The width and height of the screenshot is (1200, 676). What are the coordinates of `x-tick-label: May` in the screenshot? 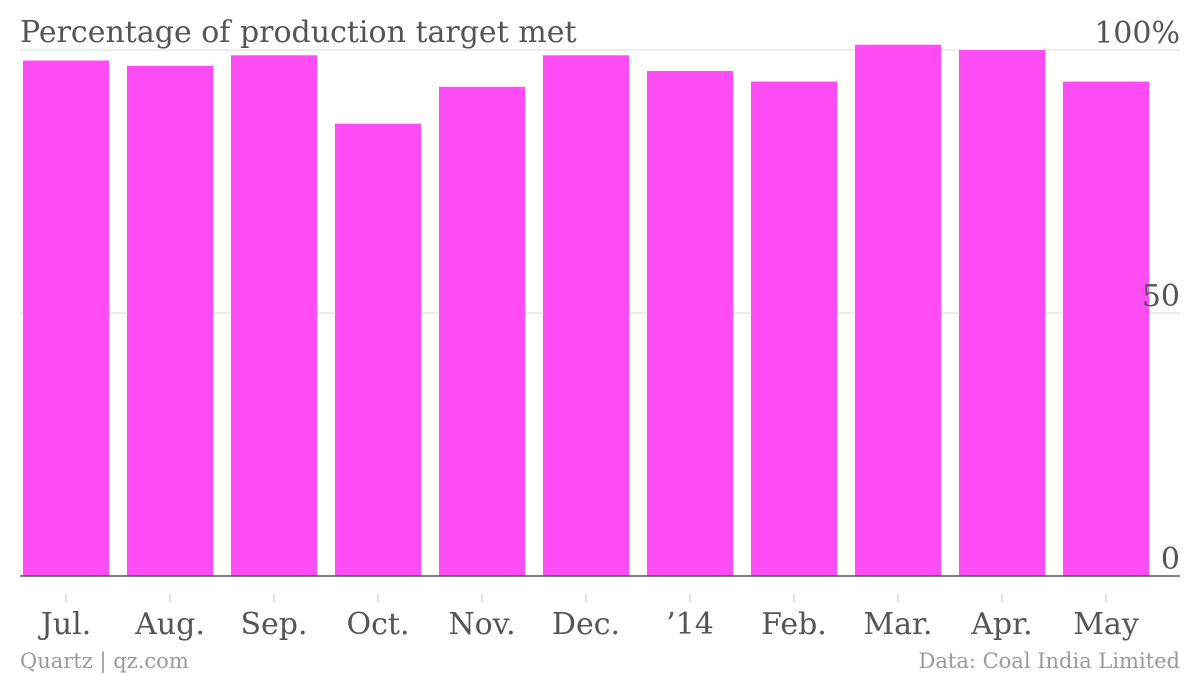 It's located at (1106, 624).